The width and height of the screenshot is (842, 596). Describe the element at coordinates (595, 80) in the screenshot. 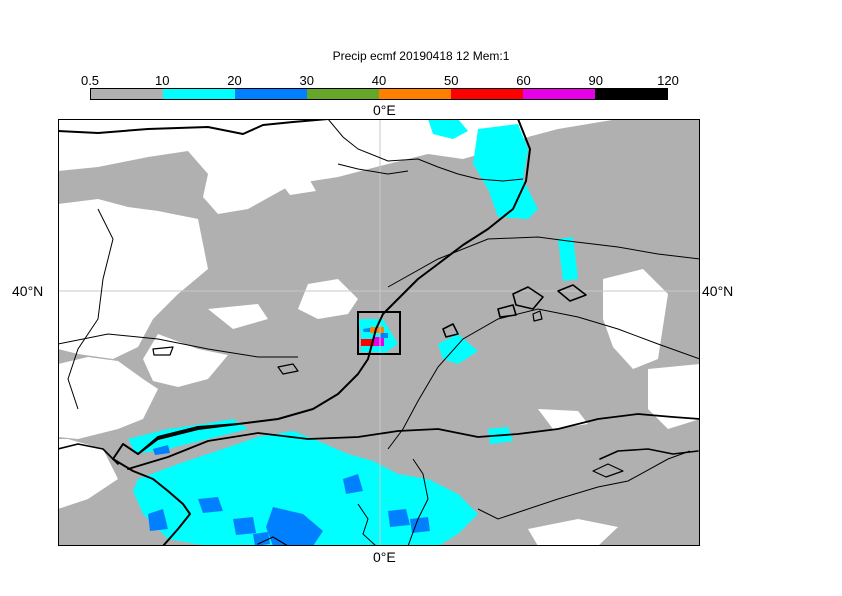

I see `colorbar-tick-label: 90` at that location.